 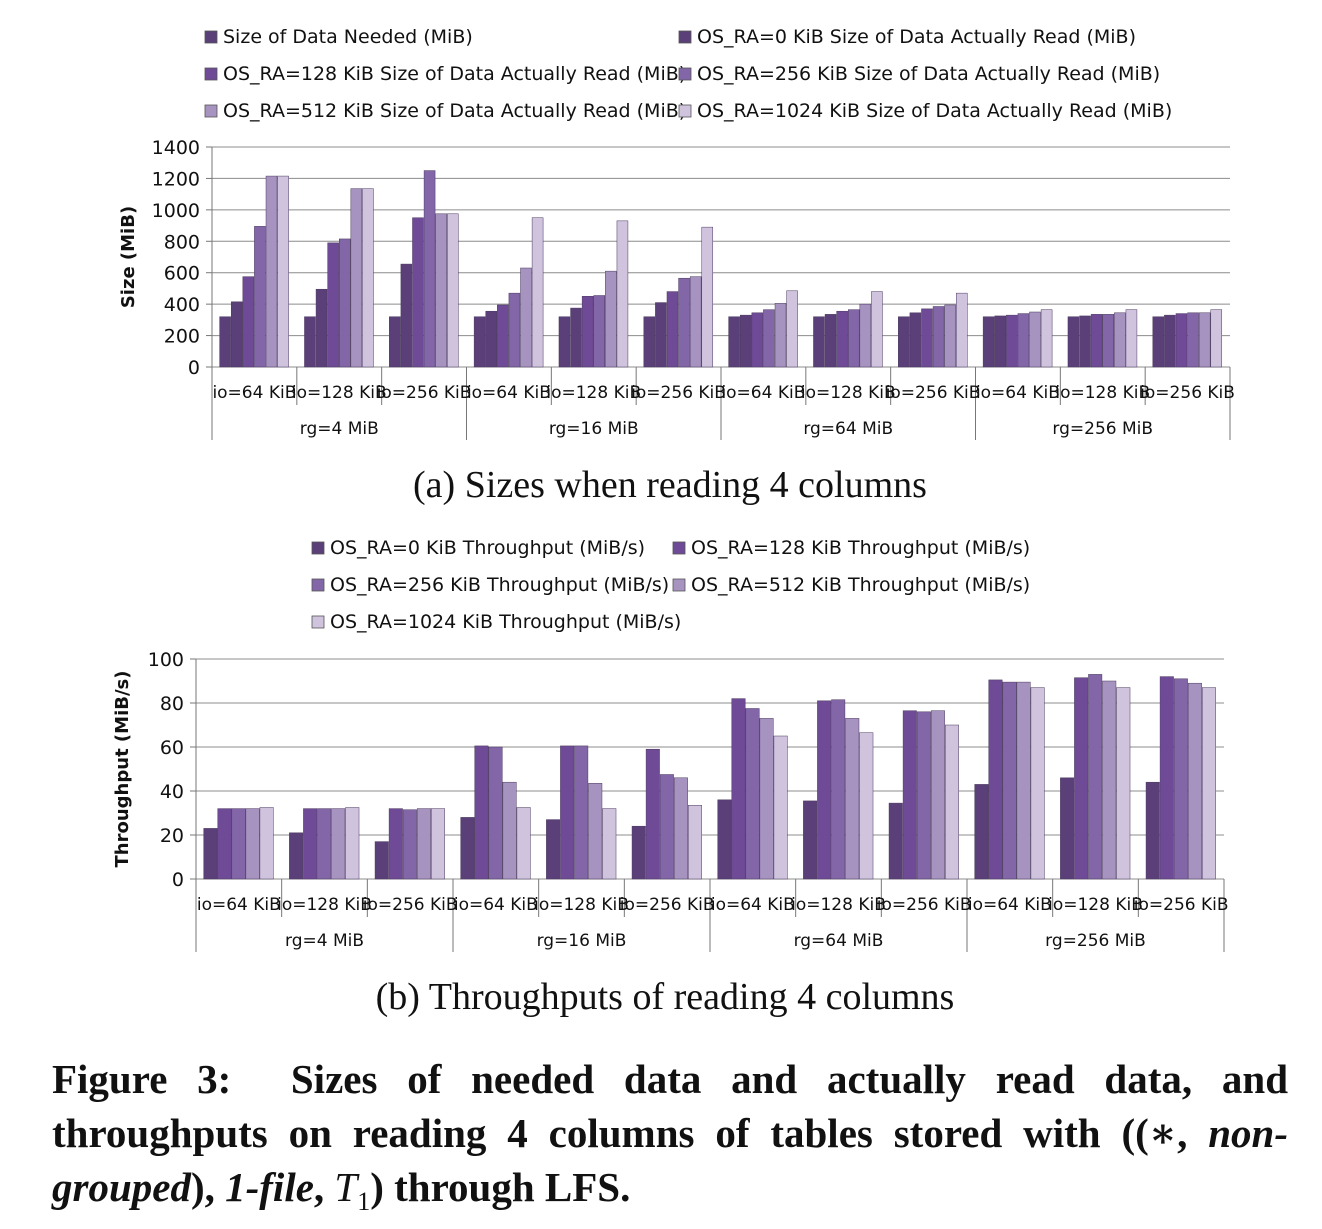 What do you see at coordinates (269, 1187) in the screenshot?
I see `figure-caption-em-2: 1-file` at bounding box center [269, 1187].